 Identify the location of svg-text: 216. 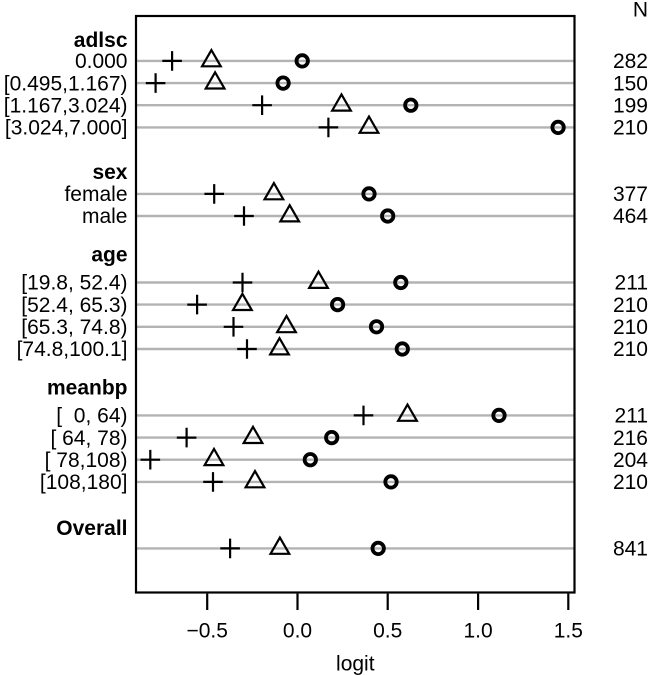
(630, 438).